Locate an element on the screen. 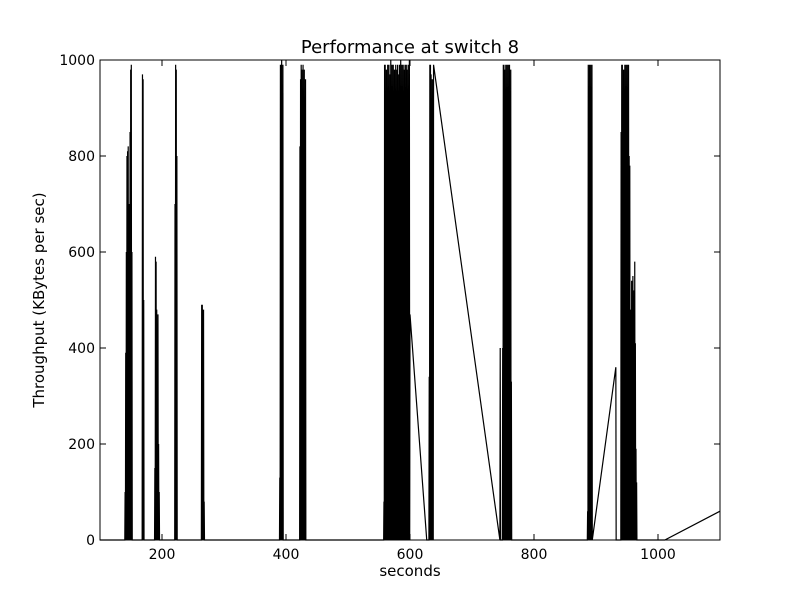  chart-title: Performance at switch 8 is located at coordinates (410, 47).